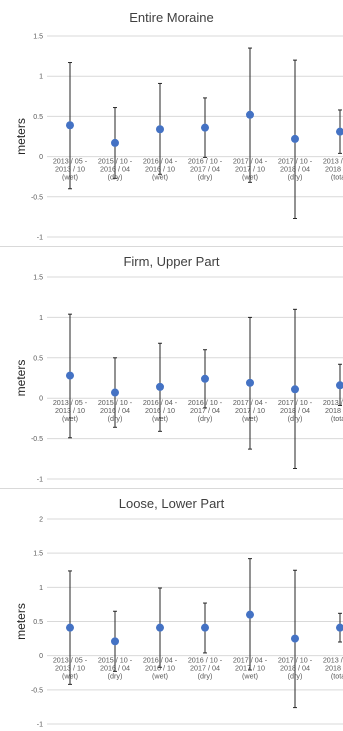  Describe the element at coordinates (171, 261) in the screenshot. I see `chart-title: Firm, Upper Part` at that location.